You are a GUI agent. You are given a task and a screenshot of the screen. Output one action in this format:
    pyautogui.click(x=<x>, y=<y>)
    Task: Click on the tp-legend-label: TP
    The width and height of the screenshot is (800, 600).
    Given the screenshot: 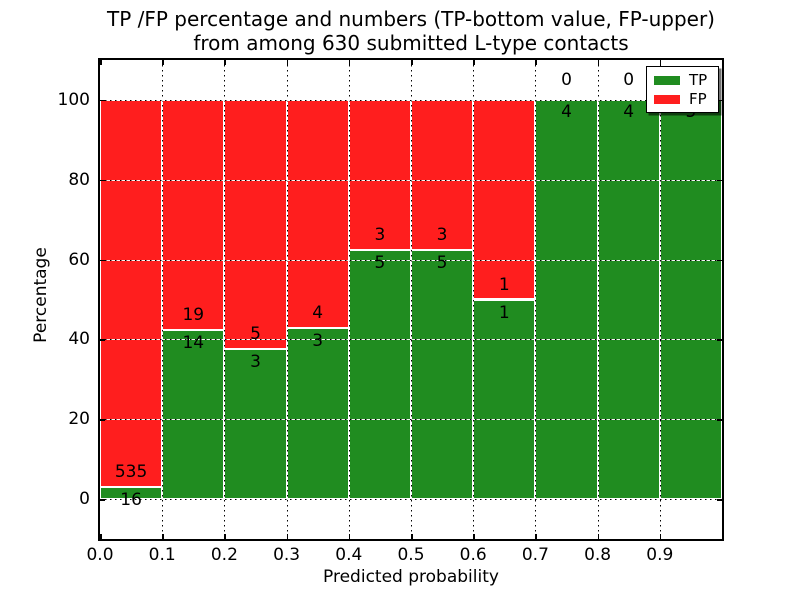 What is the action you would take?
    pyautogui.click(x=698, y=80)
    